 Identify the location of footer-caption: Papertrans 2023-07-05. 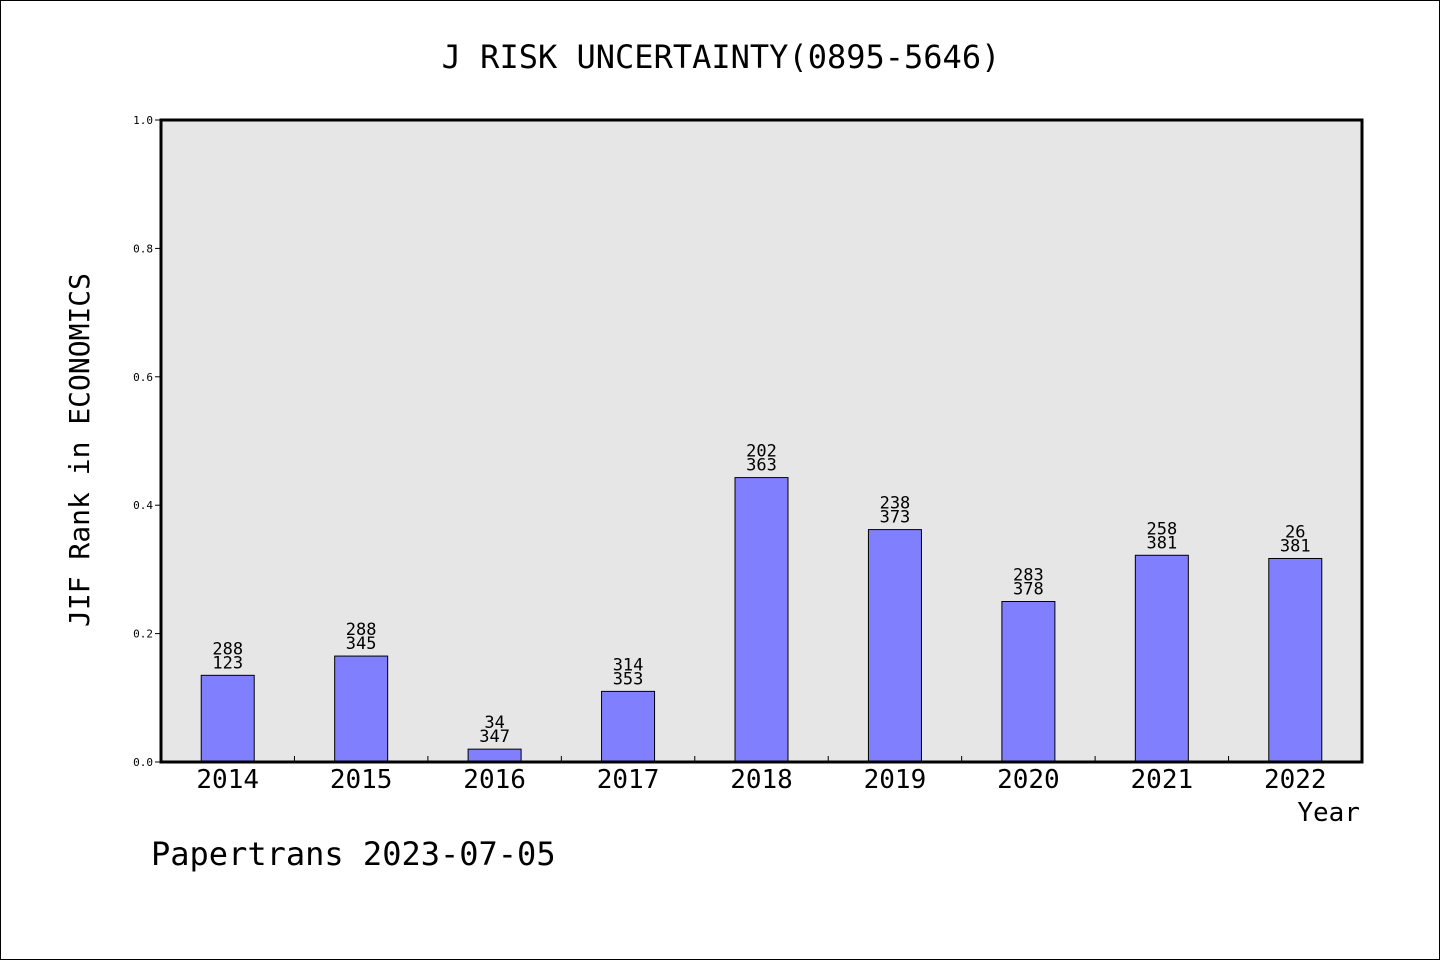
(353, 854).